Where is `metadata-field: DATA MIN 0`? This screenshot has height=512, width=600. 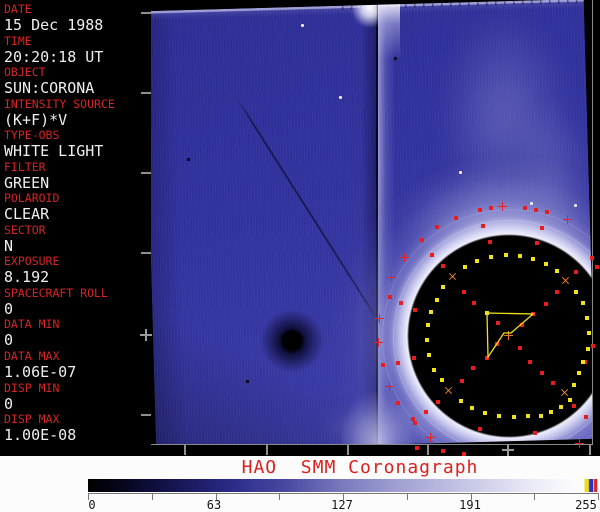
metadata-field: DATA MIN 0 is located at coordinates (75, 334).